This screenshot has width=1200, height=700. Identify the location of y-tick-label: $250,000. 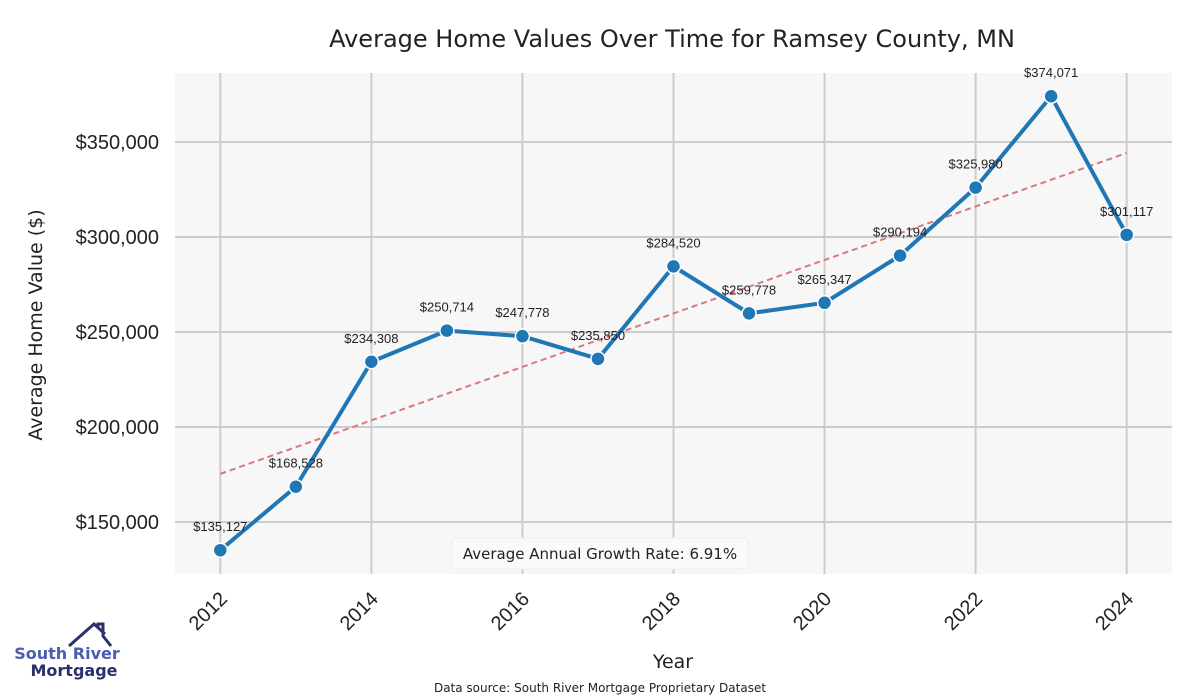
(117, 333).